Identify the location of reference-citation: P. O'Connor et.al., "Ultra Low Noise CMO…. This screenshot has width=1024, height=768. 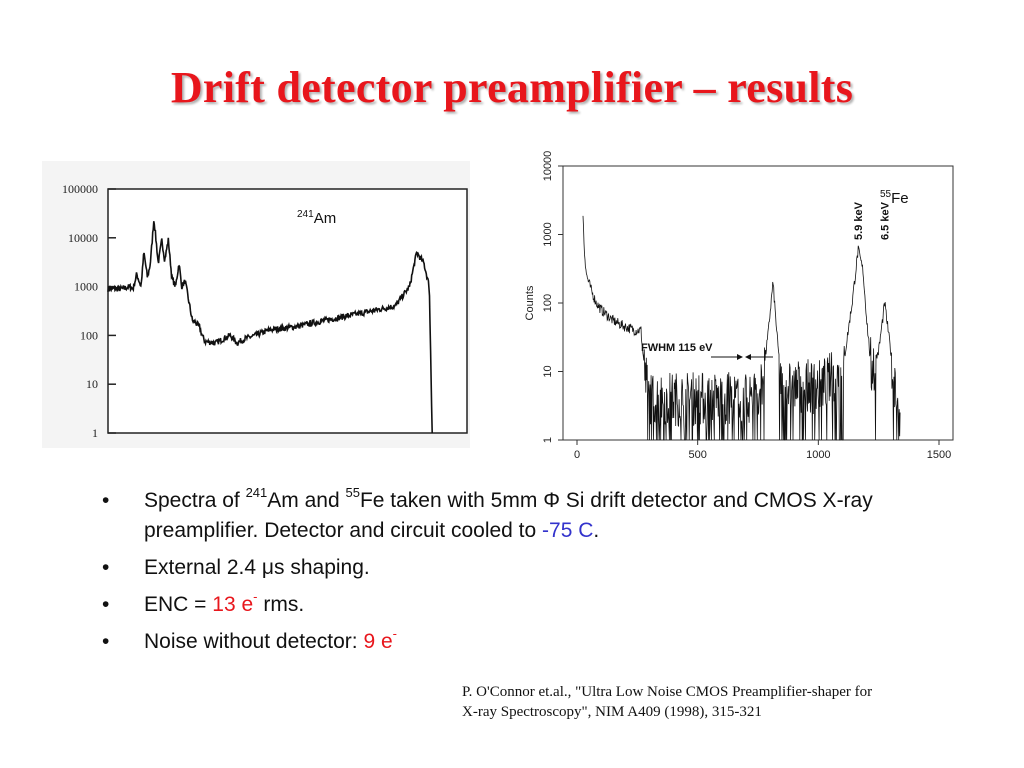
(722, 702).